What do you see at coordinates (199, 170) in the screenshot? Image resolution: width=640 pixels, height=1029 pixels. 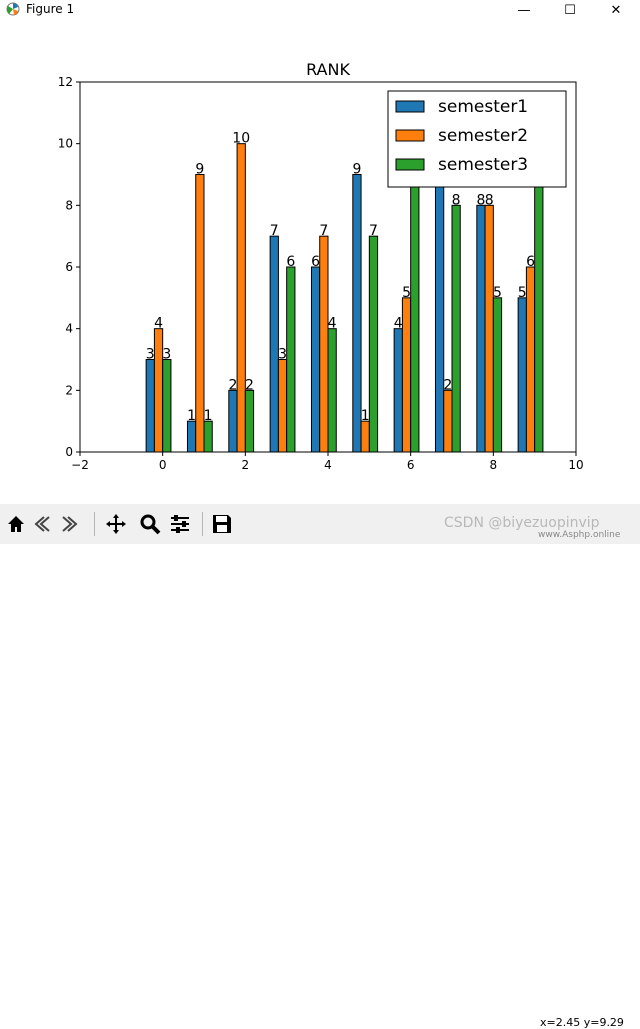 I see `data-label-semester2-1: 9` at bounding box center [199, 170].